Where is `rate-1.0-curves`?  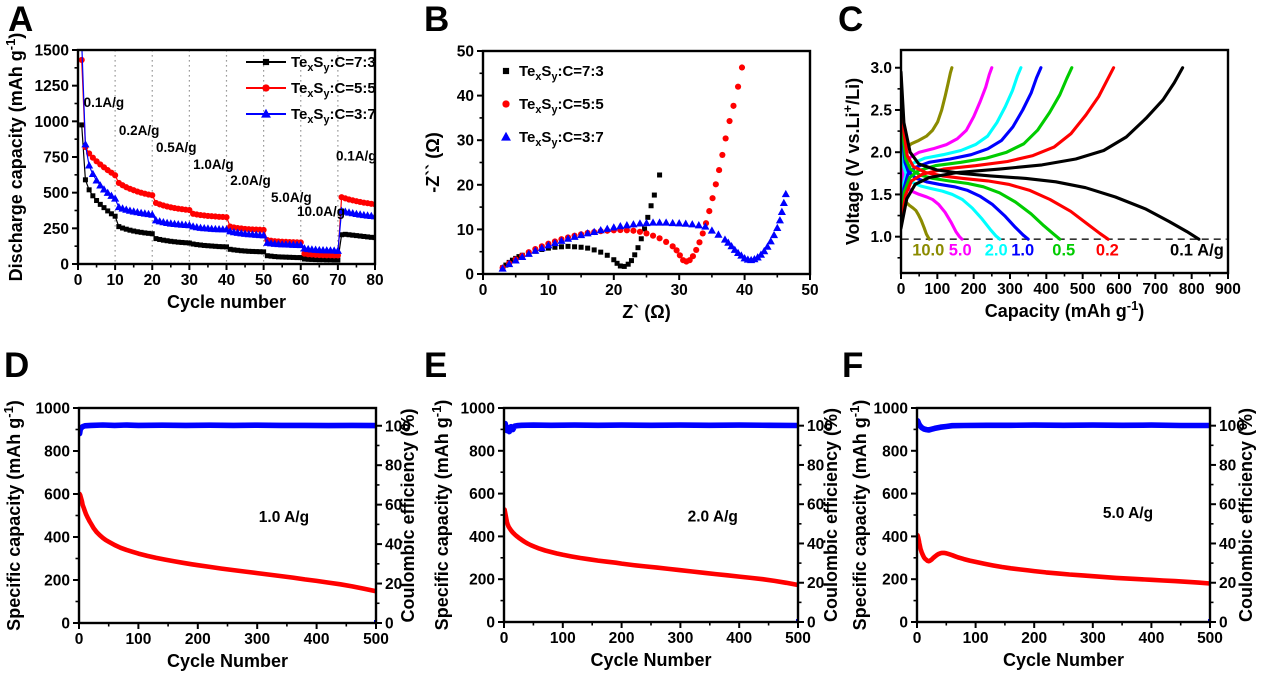
rate-1.0-curves is located at coordinates (972, 153).